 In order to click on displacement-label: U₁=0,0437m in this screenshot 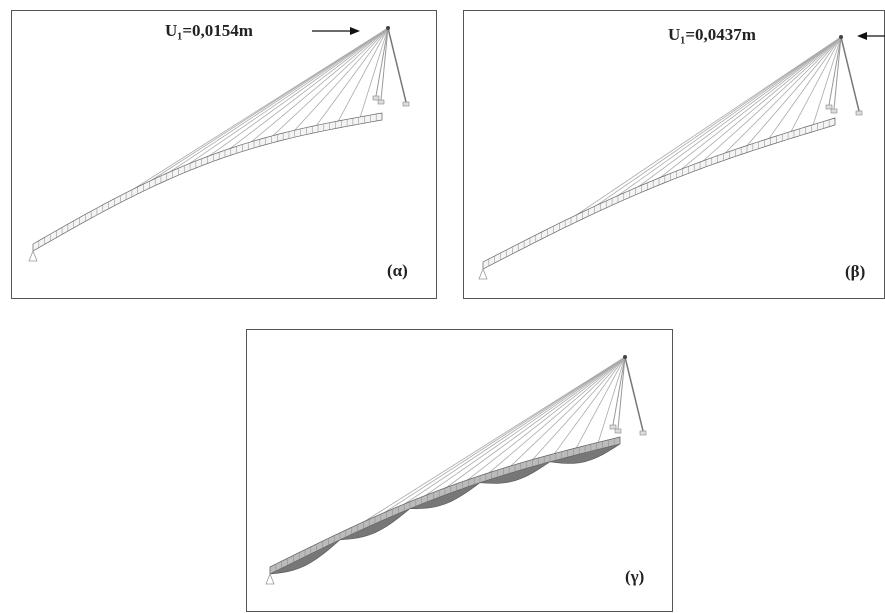, I will do `click(712, 34)`.